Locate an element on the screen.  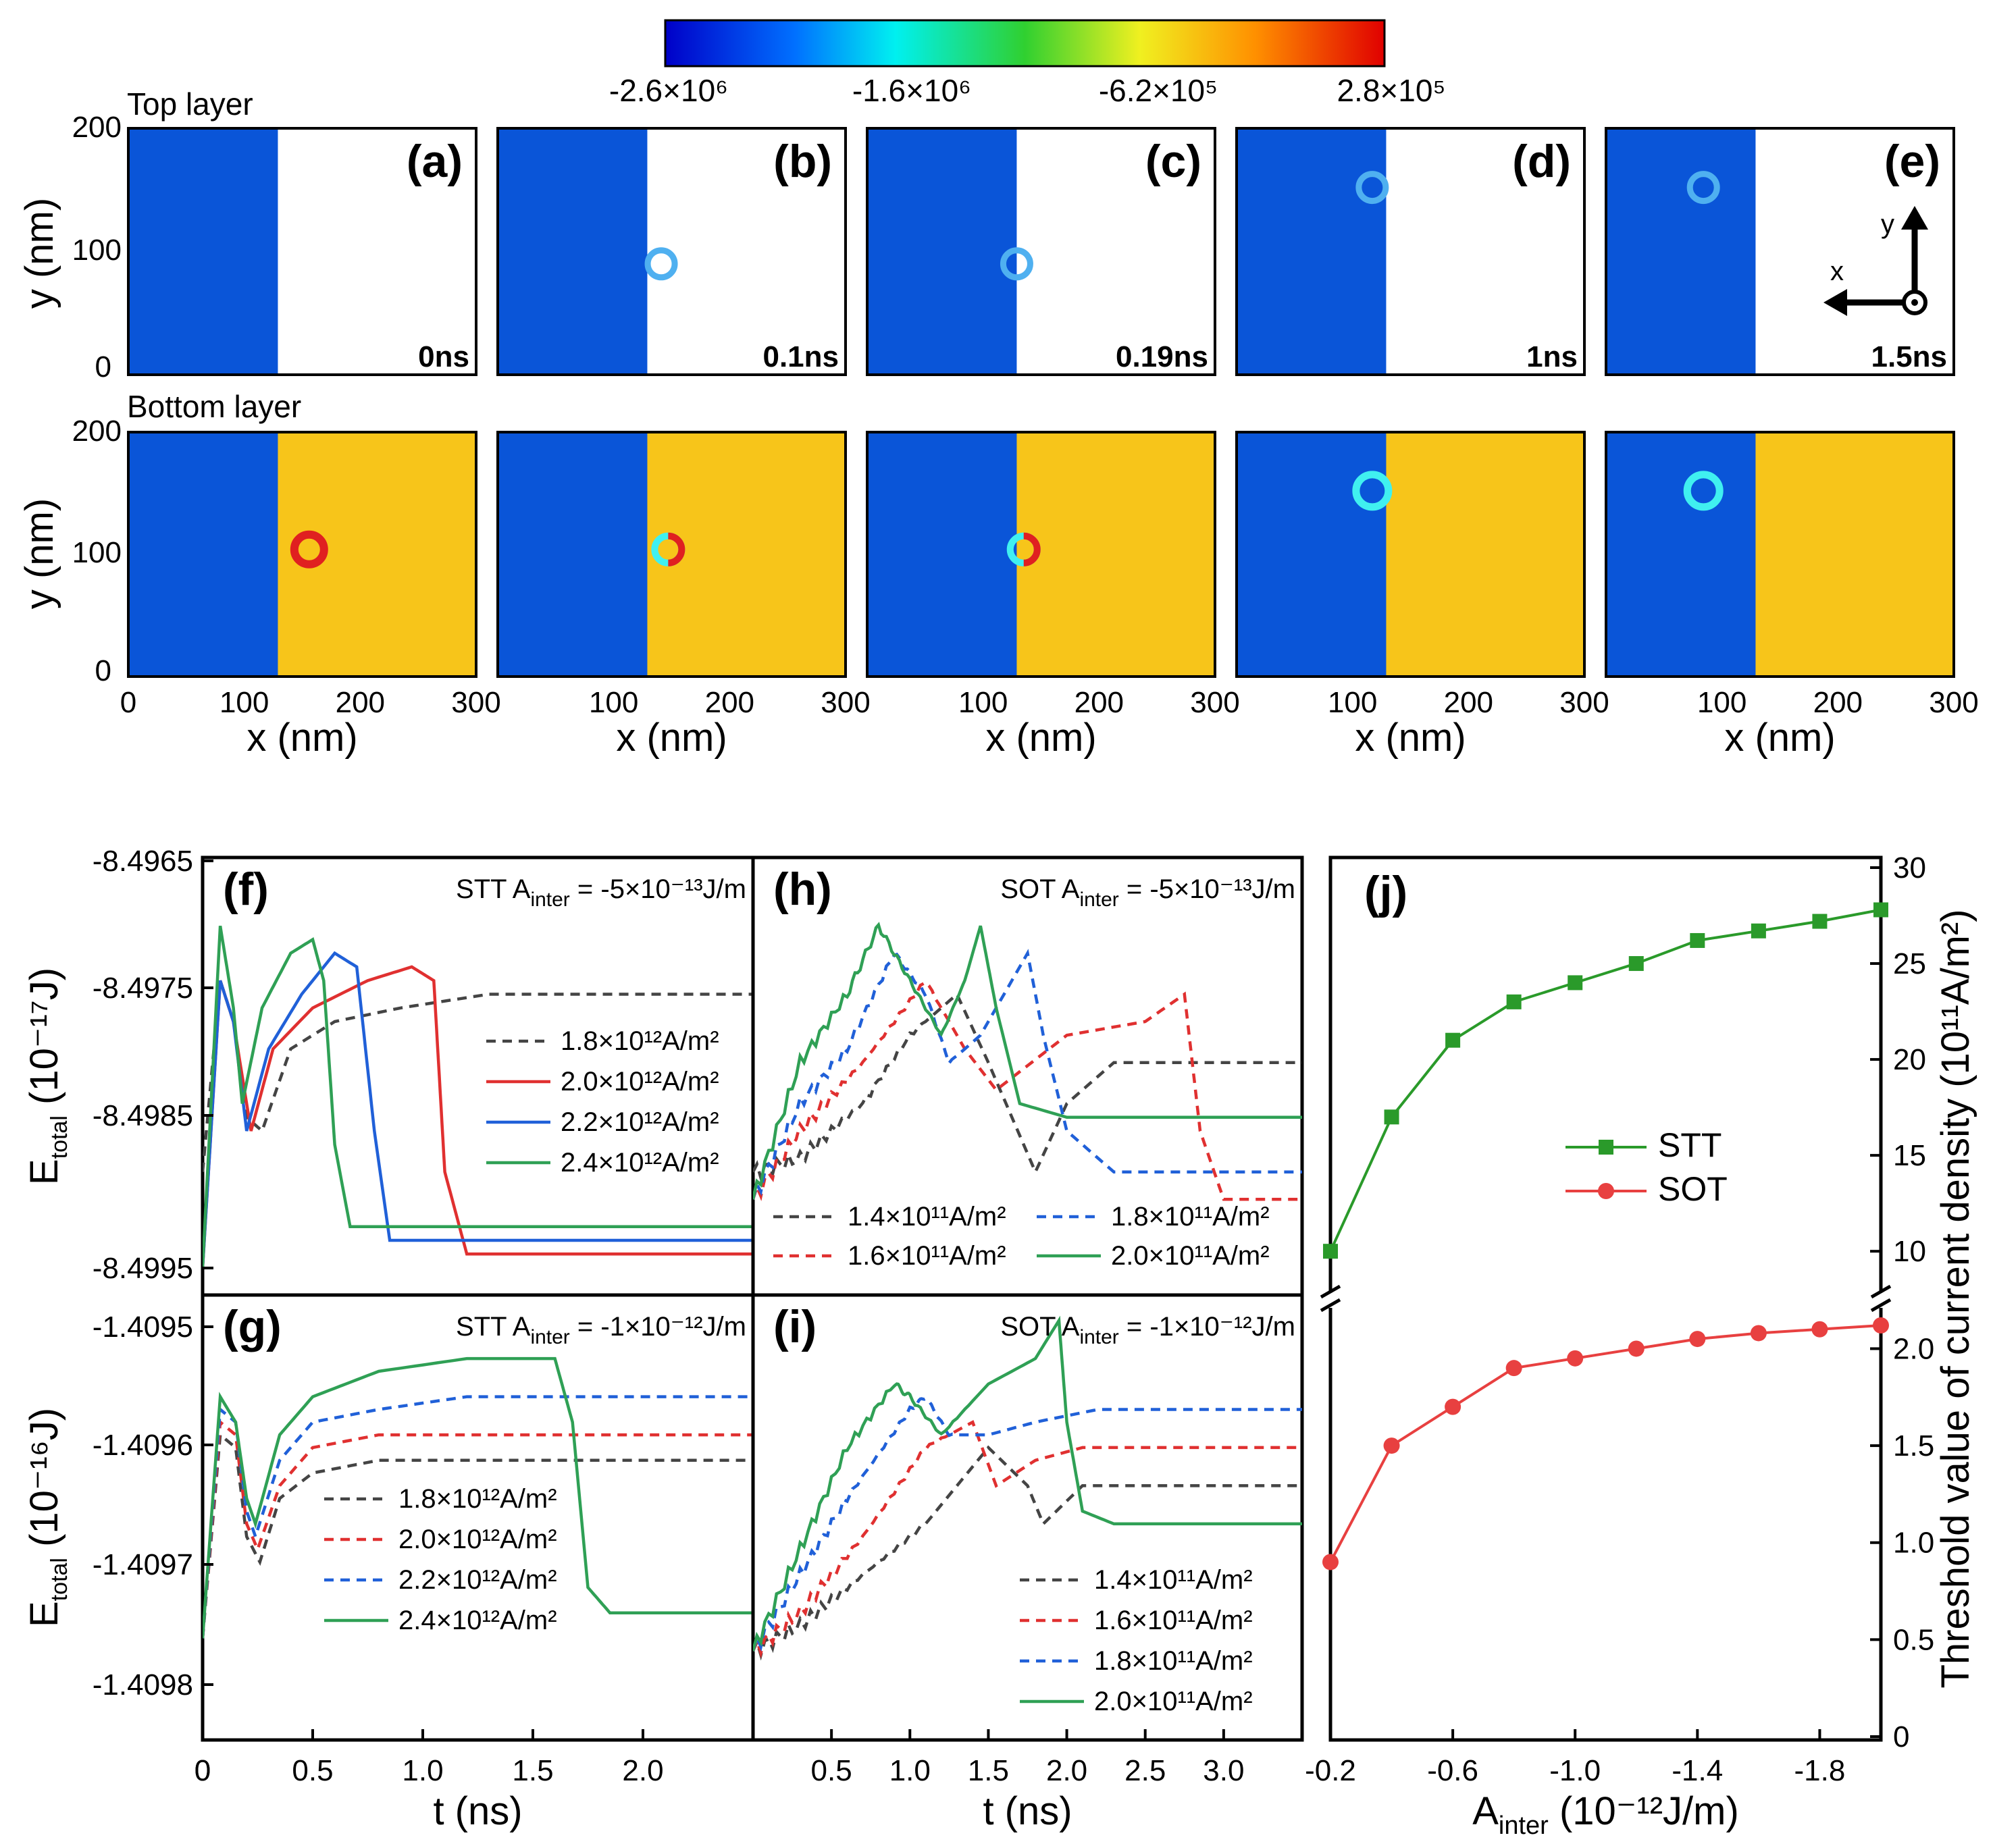
colorbar: -2.6×10⁶ -1.6×10⁶ -6.2×10⁵ 2.8×10⁵ is located at coordinates (1027, 63).